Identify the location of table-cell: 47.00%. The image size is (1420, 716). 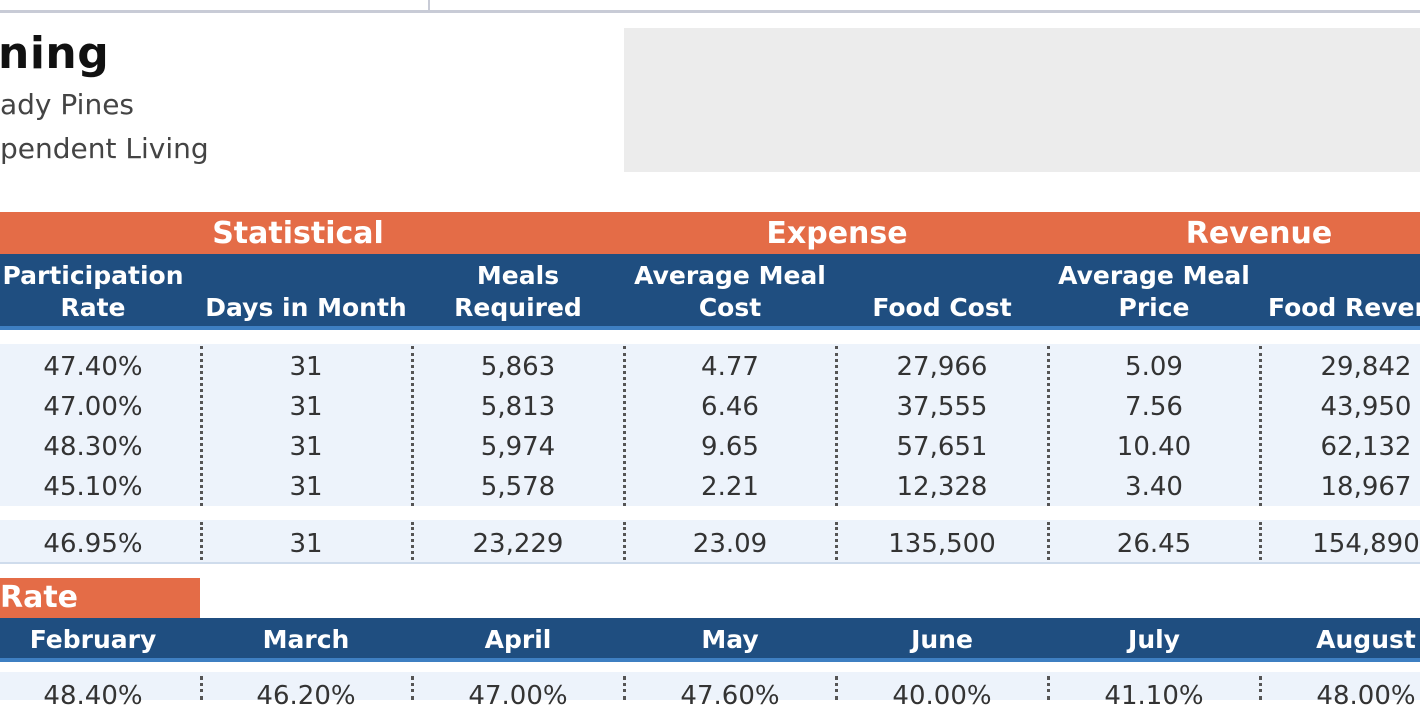
(93, 407).